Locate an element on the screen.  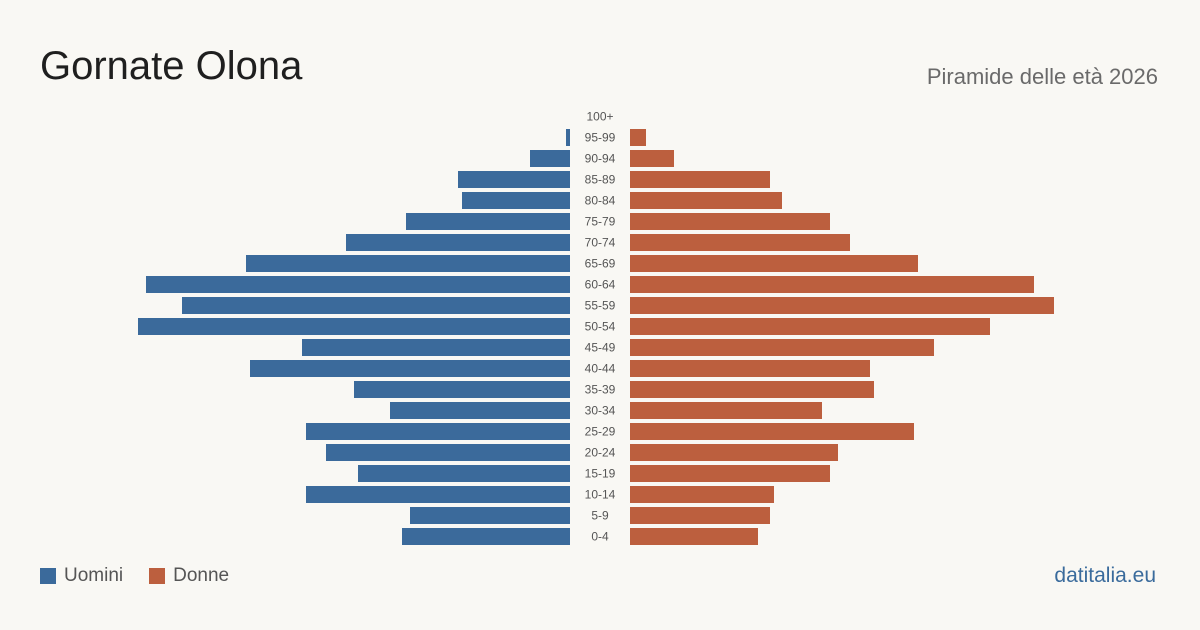
age-label-40-44: 40-44 is located at coordinates (600, 369).